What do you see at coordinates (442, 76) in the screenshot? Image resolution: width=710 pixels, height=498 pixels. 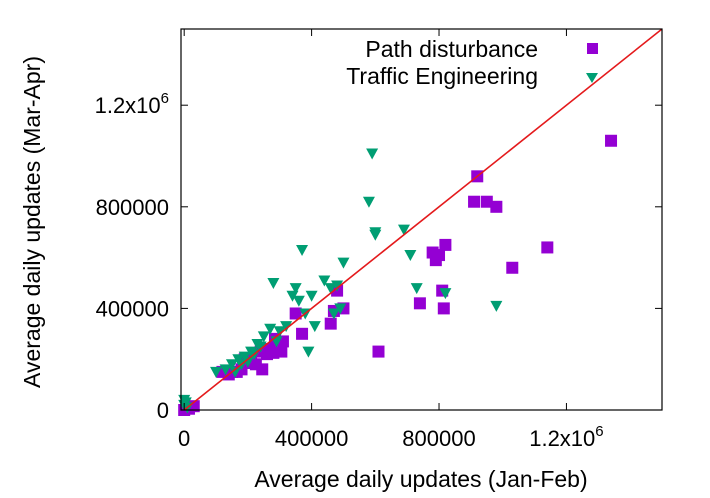 I see `legend-label-traffic-engineering: Traffic Engineering` at bounding box center [442, 76].